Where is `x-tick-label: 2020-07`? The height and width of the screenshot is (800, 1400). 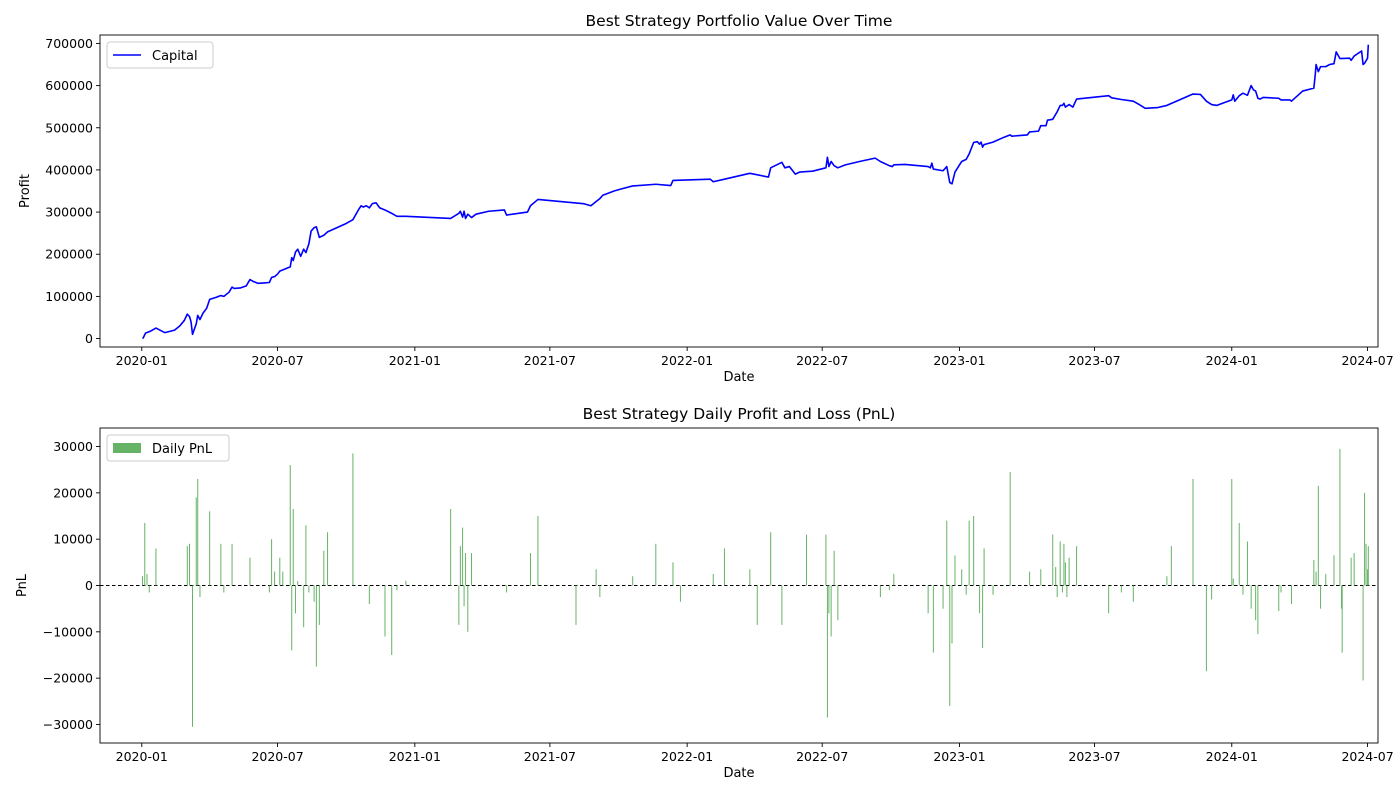 x-tick-label: 2020-07 is located at coordinates (277, 360).